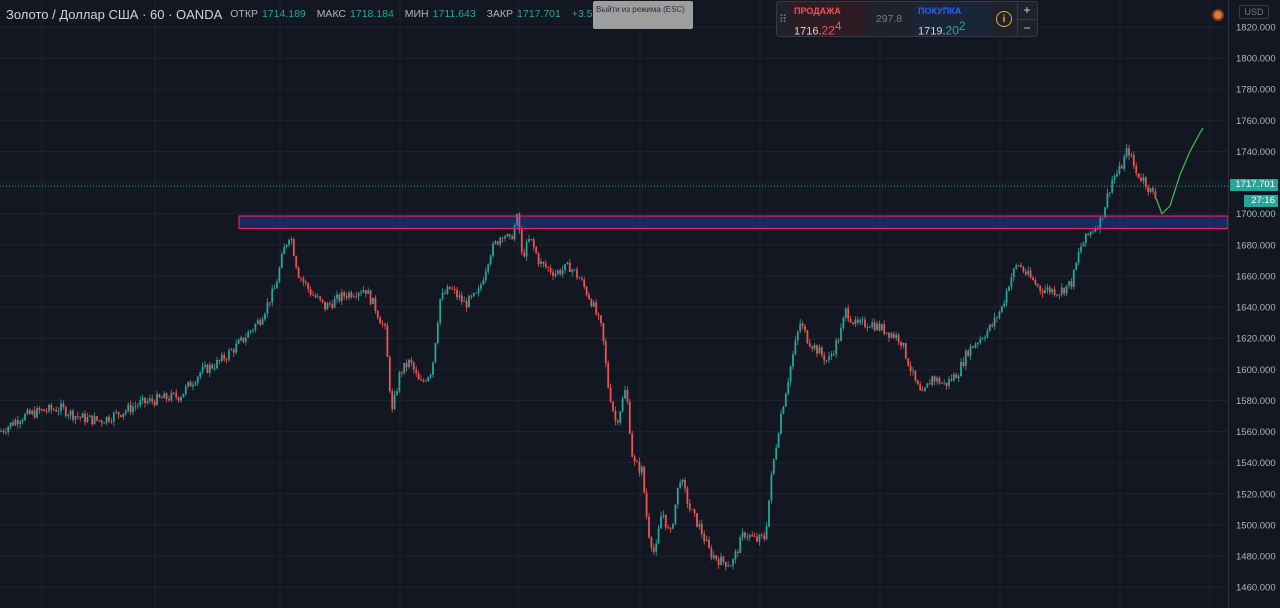  I want to click on price-tick-label: 1460.000, so click(1256, 588).